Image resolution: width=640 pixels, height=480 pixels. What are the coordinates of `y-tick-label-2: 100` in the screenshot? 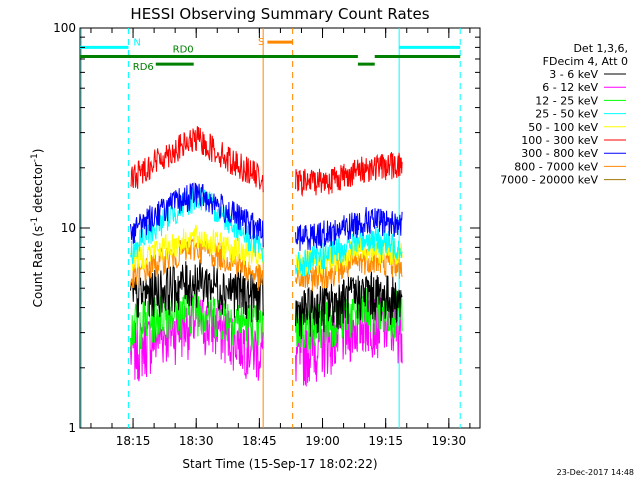 It's located at (64, 28).